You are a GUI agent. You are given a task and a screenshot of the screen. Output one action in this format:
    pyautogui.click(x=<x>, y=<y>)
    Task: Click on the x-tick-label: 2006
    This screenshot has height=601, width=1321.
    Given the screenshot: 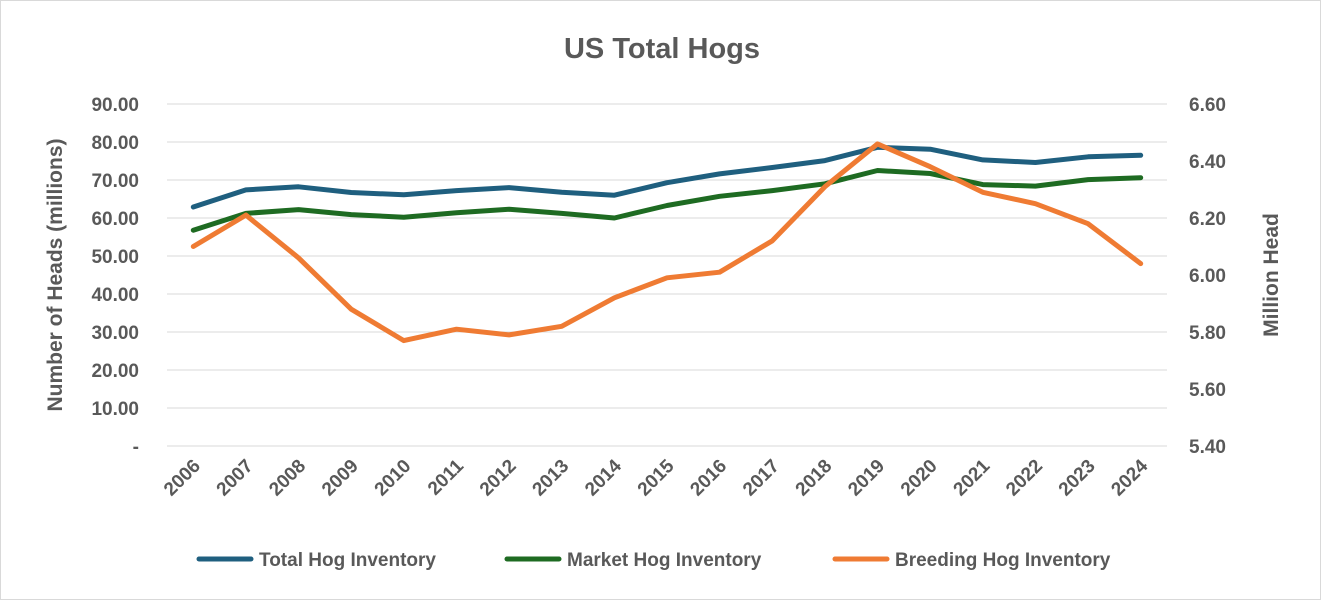 What is the action you would take?
    pyautogui.click(x=182, y=478)
    